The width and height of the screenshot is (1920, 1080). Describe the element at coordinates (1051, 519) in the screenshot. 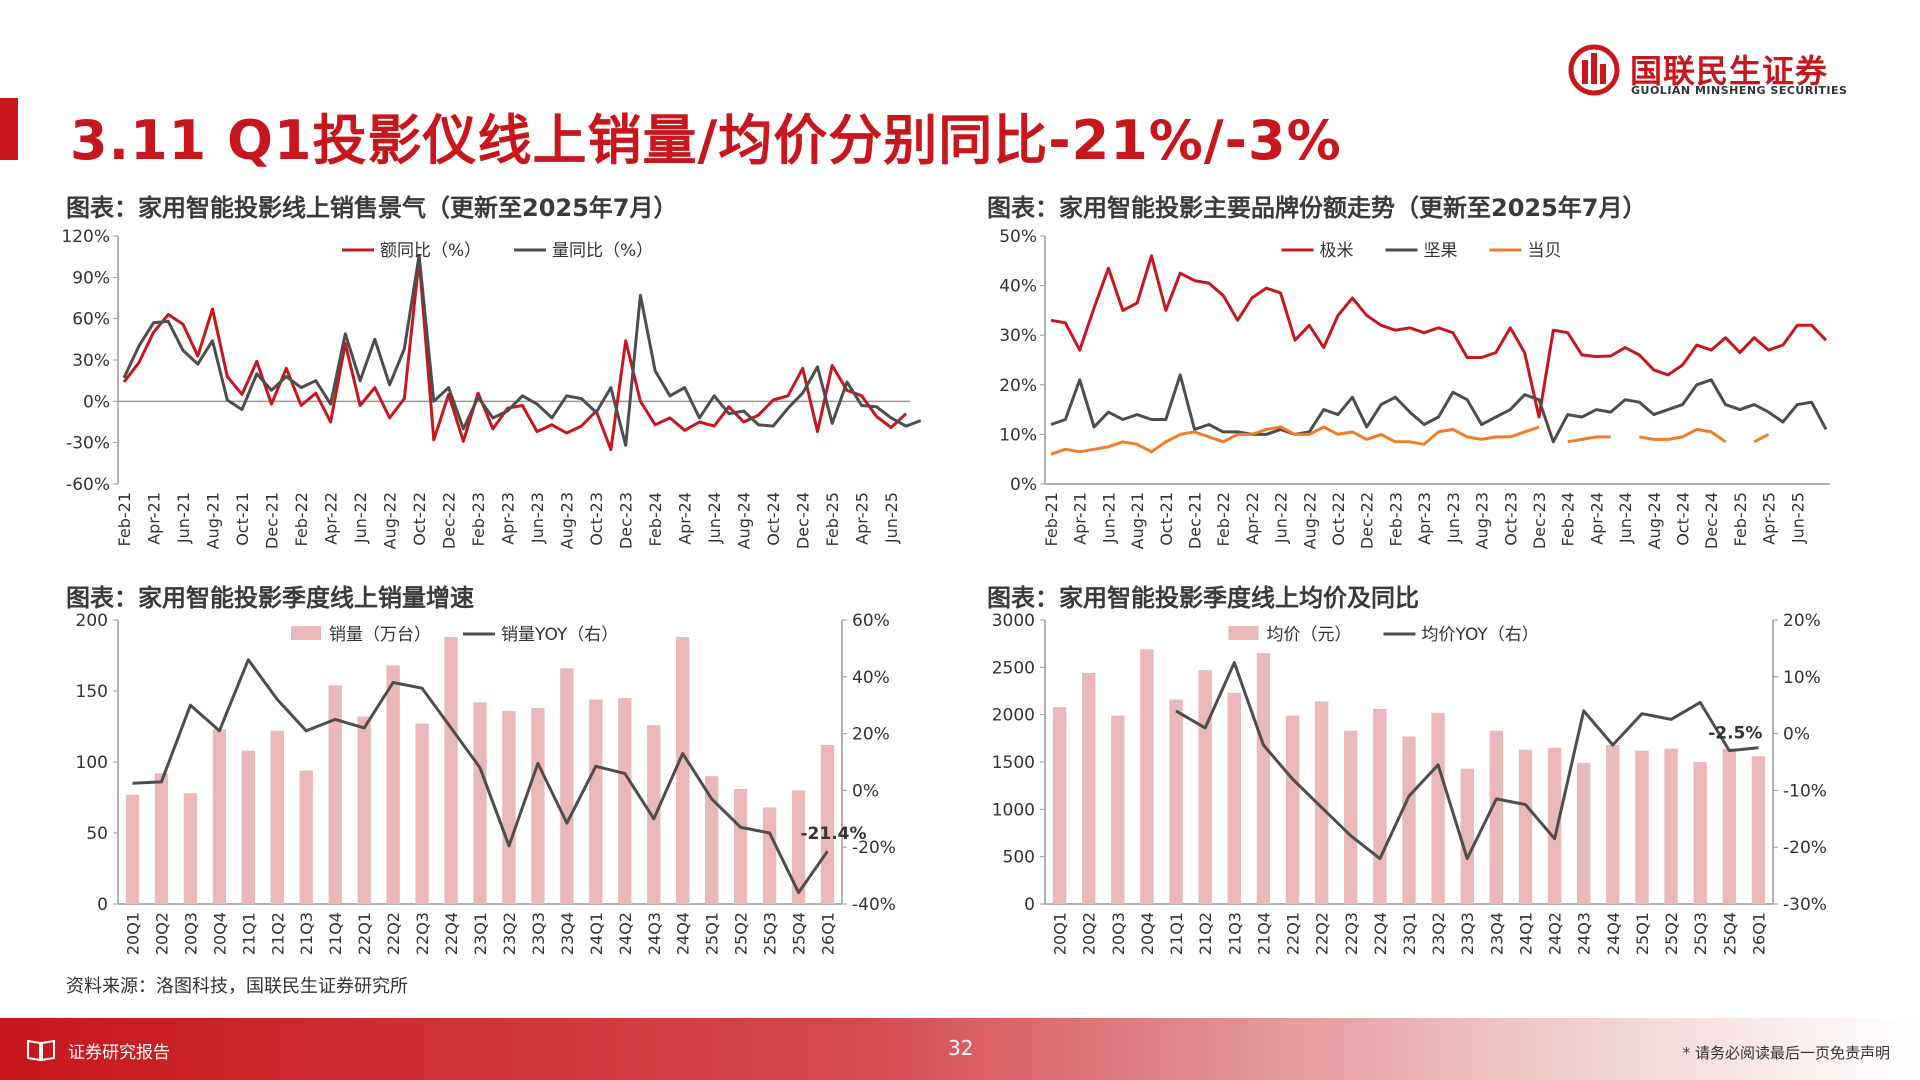

I see `x-tick-label: Feb-21` at that location.